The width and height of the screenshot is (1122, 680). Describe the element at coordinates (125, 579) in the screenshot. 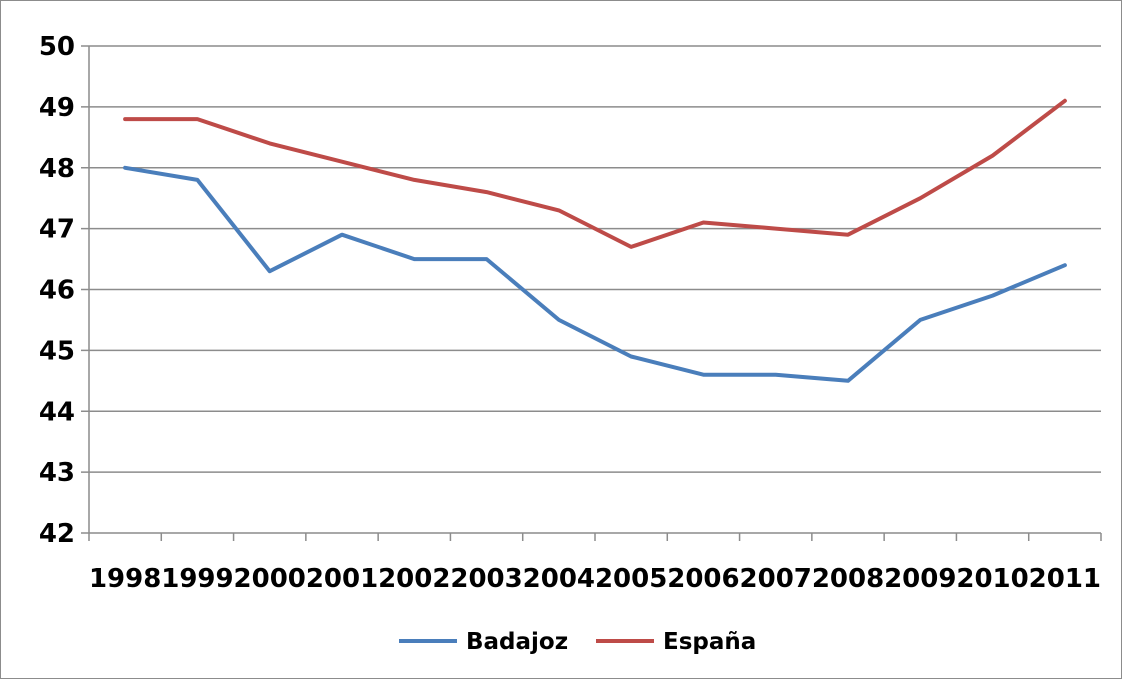

I see `x-tick-label: 1998` at that location.